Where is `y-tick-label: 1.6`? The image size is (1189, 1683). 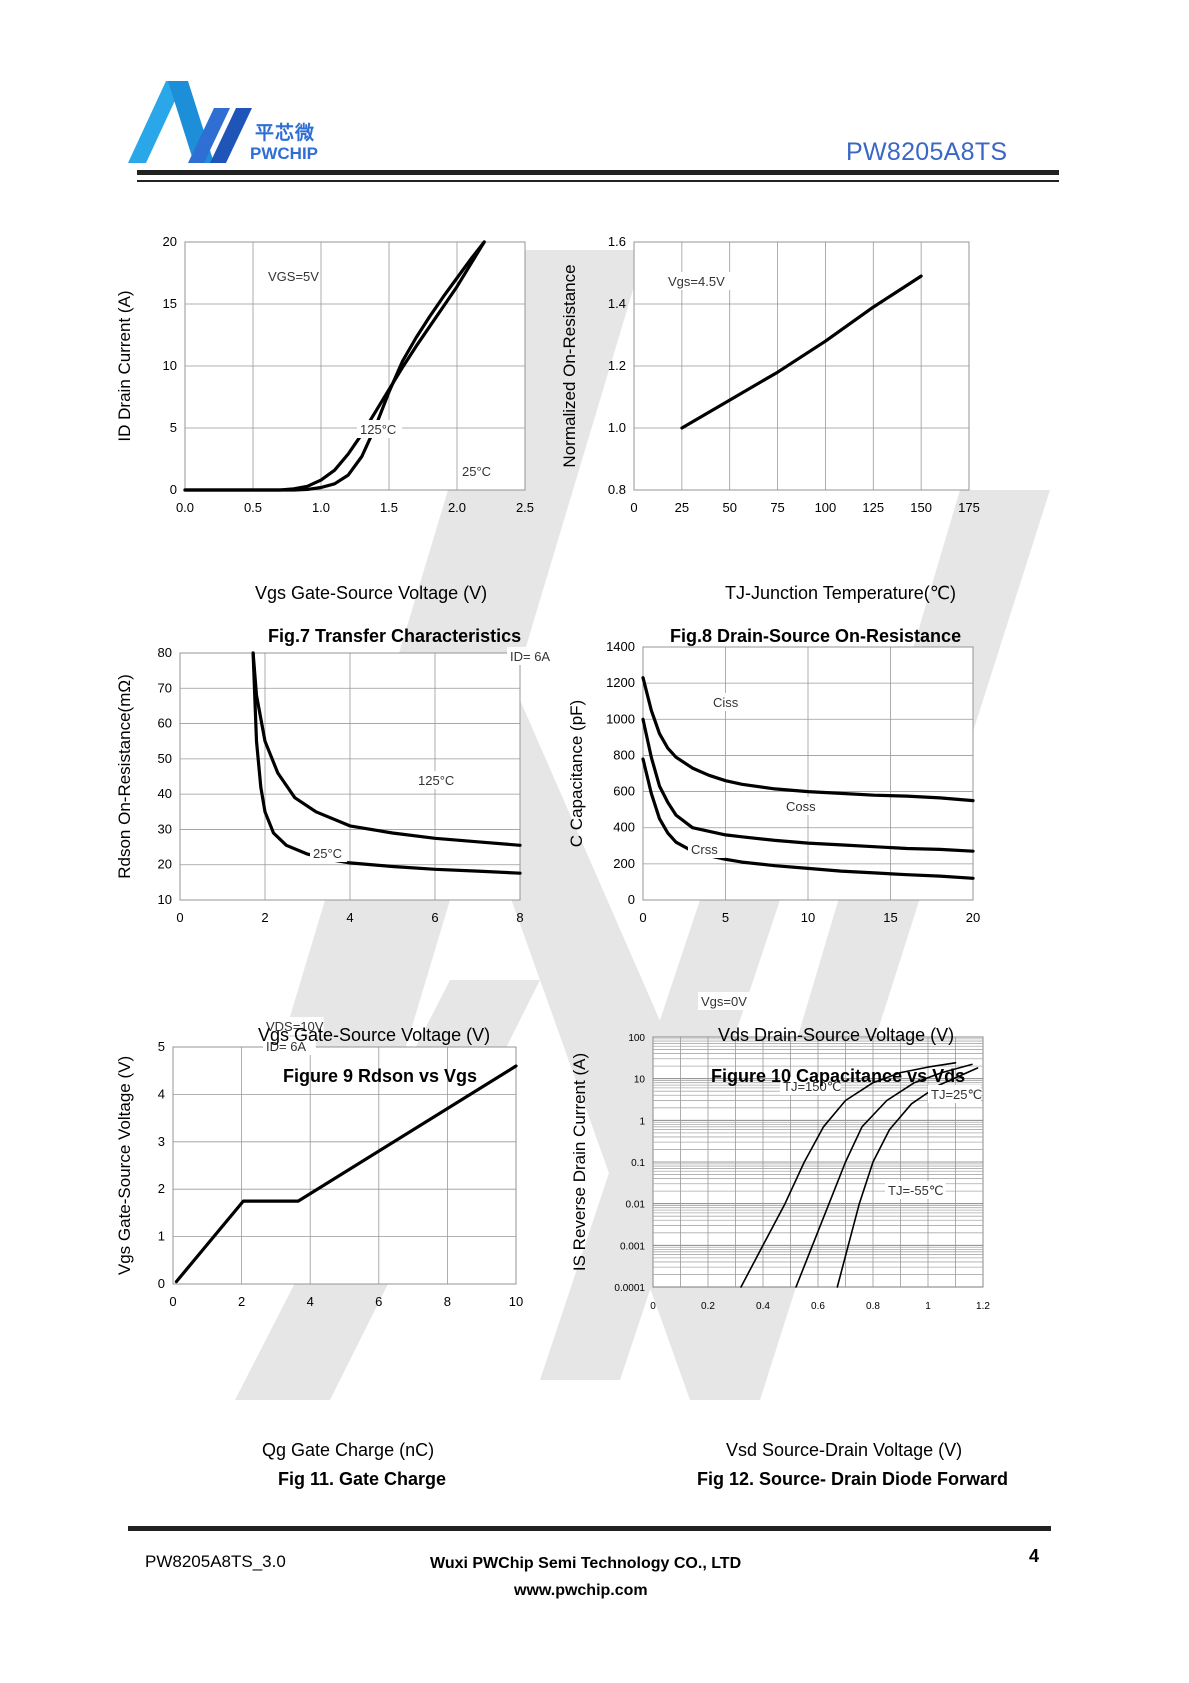
y-tick-label: 1.6 is located at coordinates (617, 241).